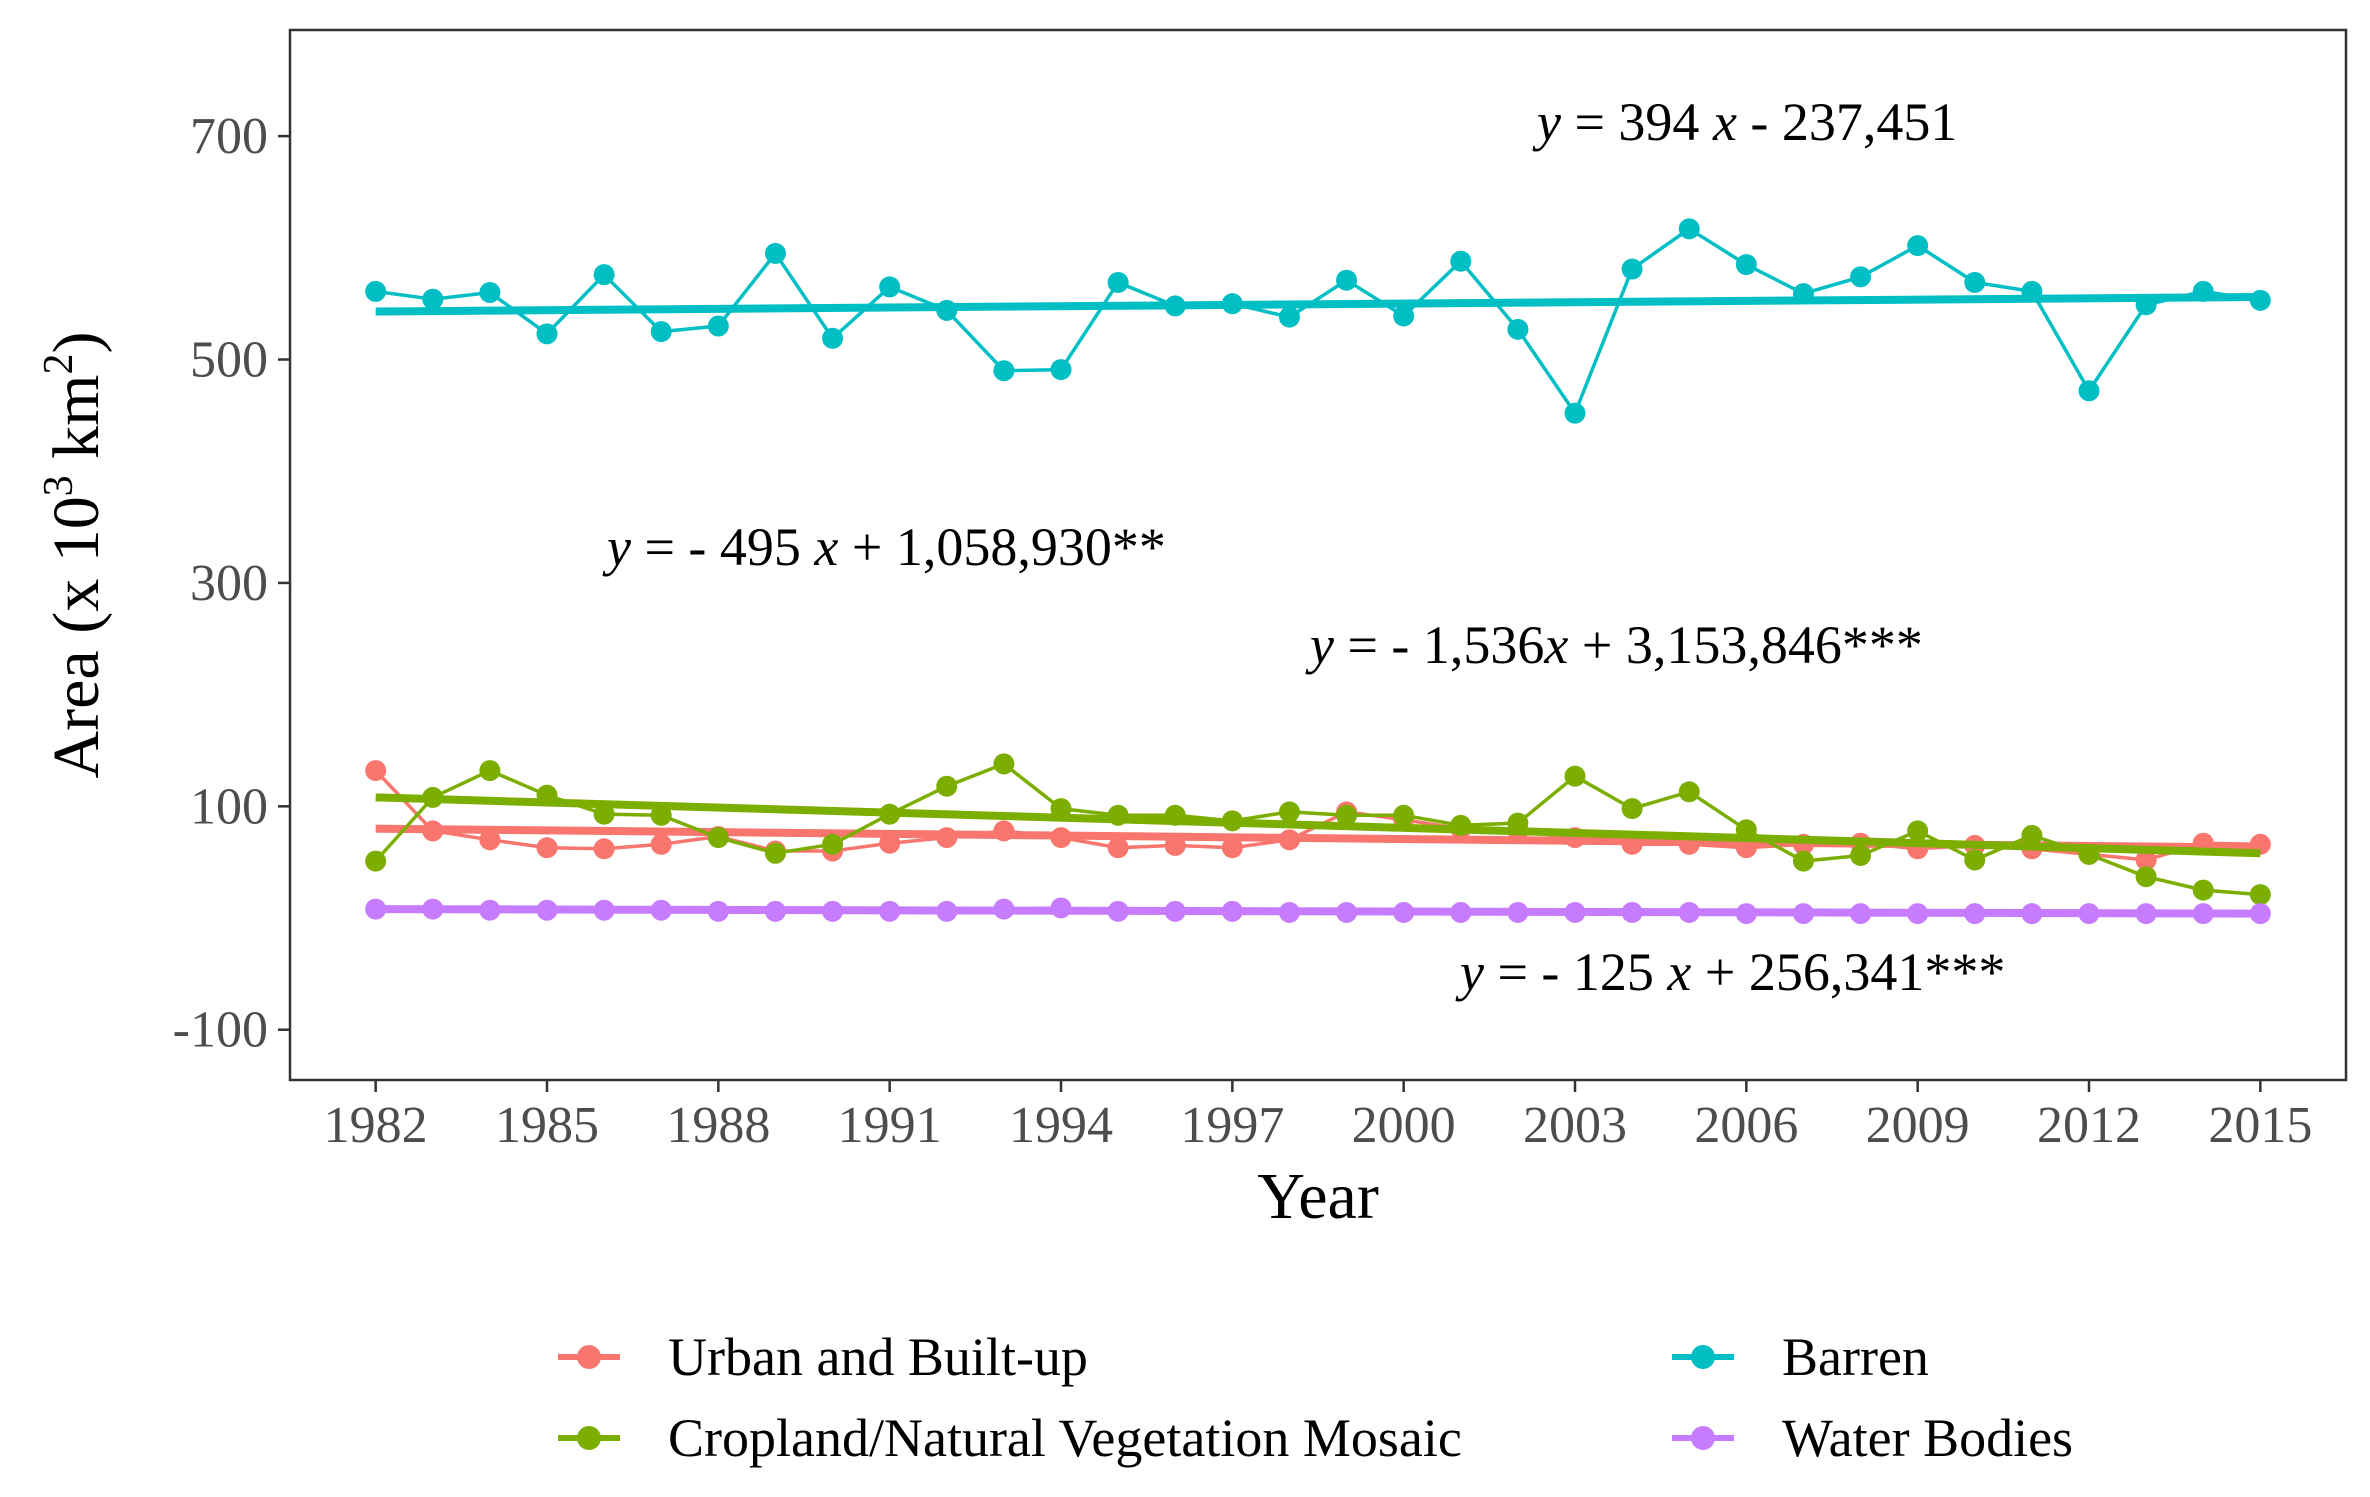  Describe the element at coordinates (589, 1438) in the screenshot. I see `legend-key-dot-cropland` at that location.